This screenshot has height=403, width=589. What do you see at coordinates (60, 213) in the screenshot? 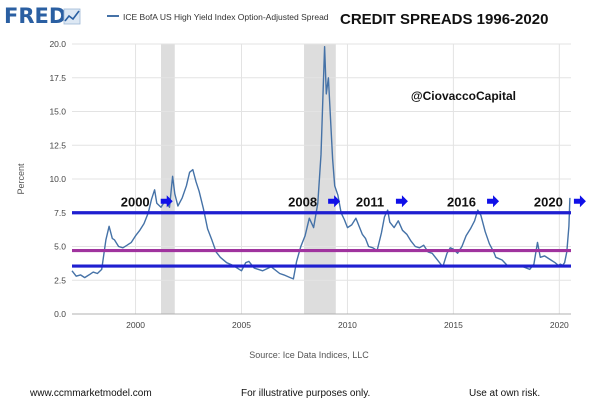
I see `y-tick-label-3: 7.5` at bounding box center [60, 213].